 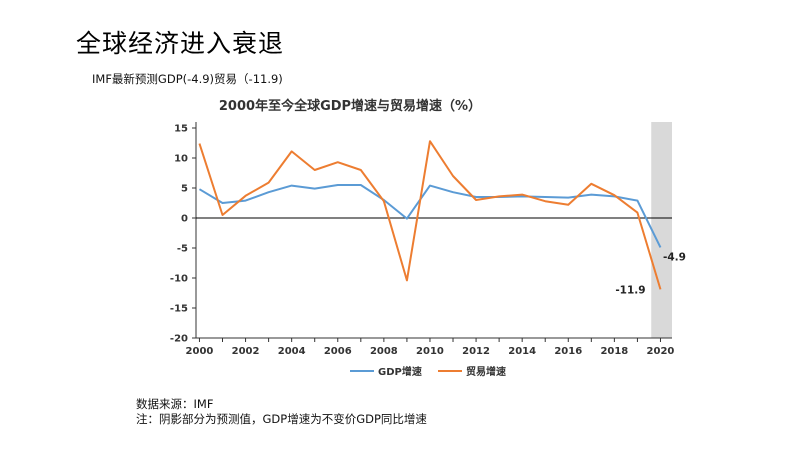 I want to click on explanatory-note: 注：阴影部分为预测值，GDP增速为不变价GDP同比增速, so click(x=281, y=419).